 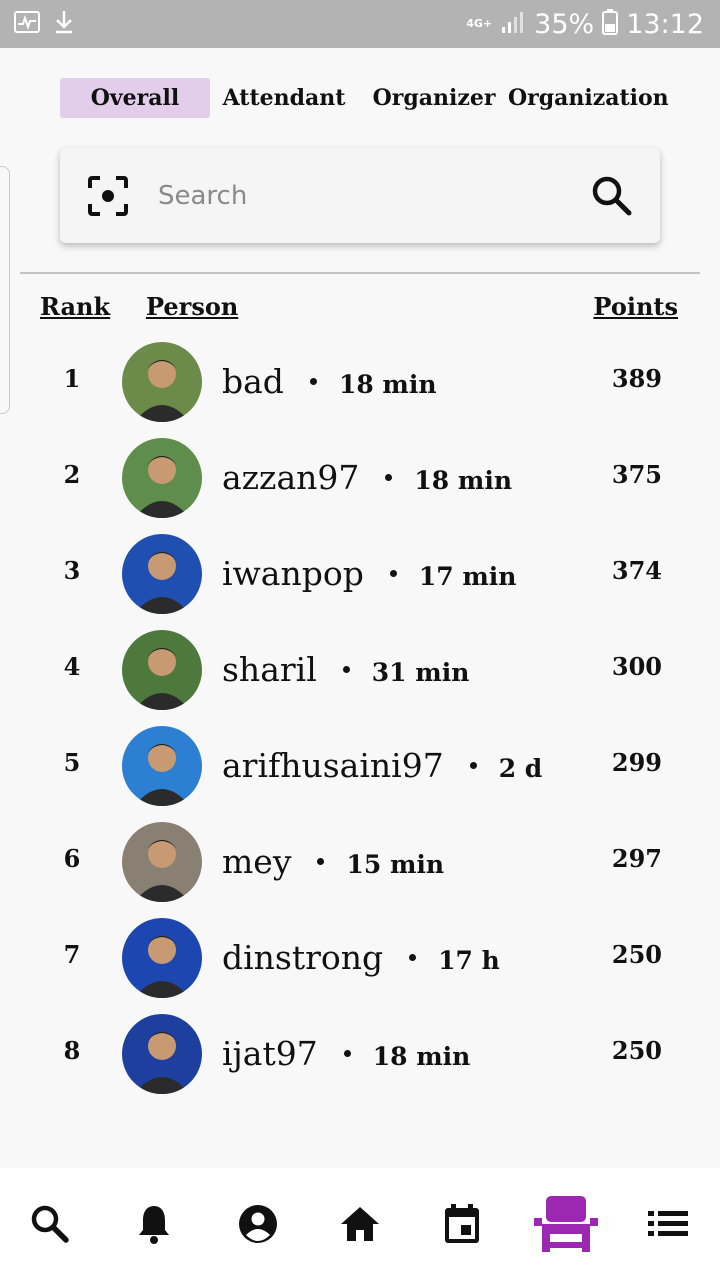 What do you see at coordinates (588, 98) in the screenshot?
I see `tab-organization: Organization` at bounding box center [588, 98].